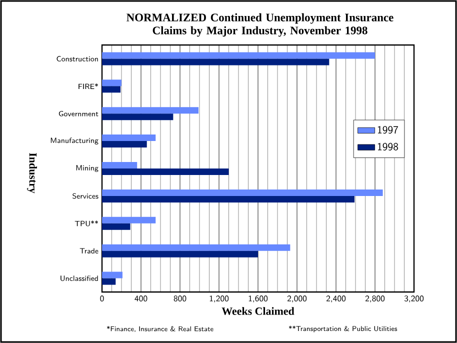 The height and width of the screenshot is (343, 457). Describe the element at coordinates (258, 299) in the screenshot. I see `x-tick-label: 1,600` at that location.